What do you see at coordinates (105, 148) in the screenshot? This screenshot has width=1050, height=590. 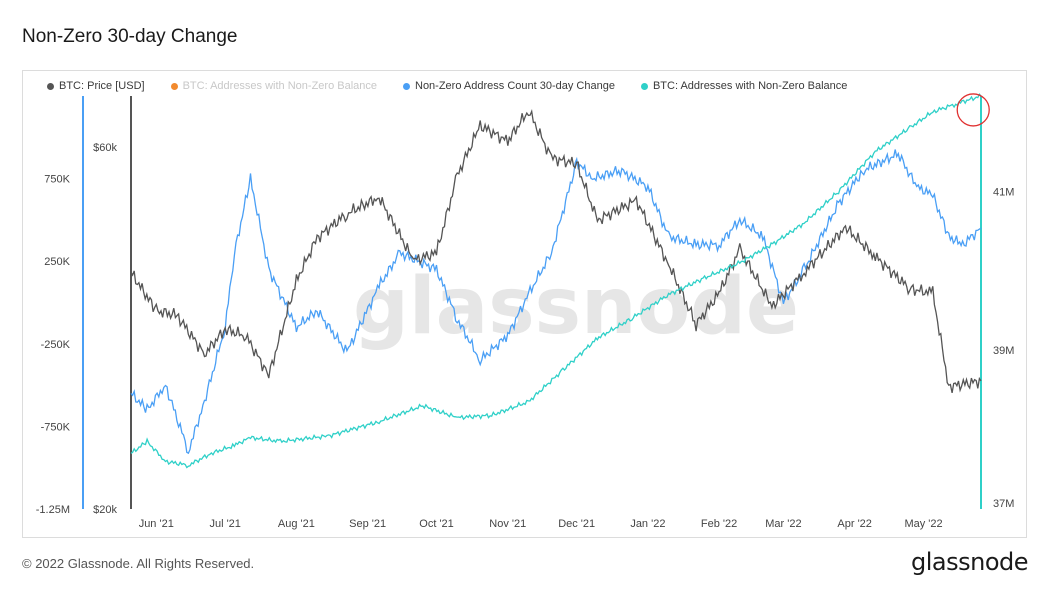 I see `price-axis-tick: $60k` at bounding box center [105, 148].